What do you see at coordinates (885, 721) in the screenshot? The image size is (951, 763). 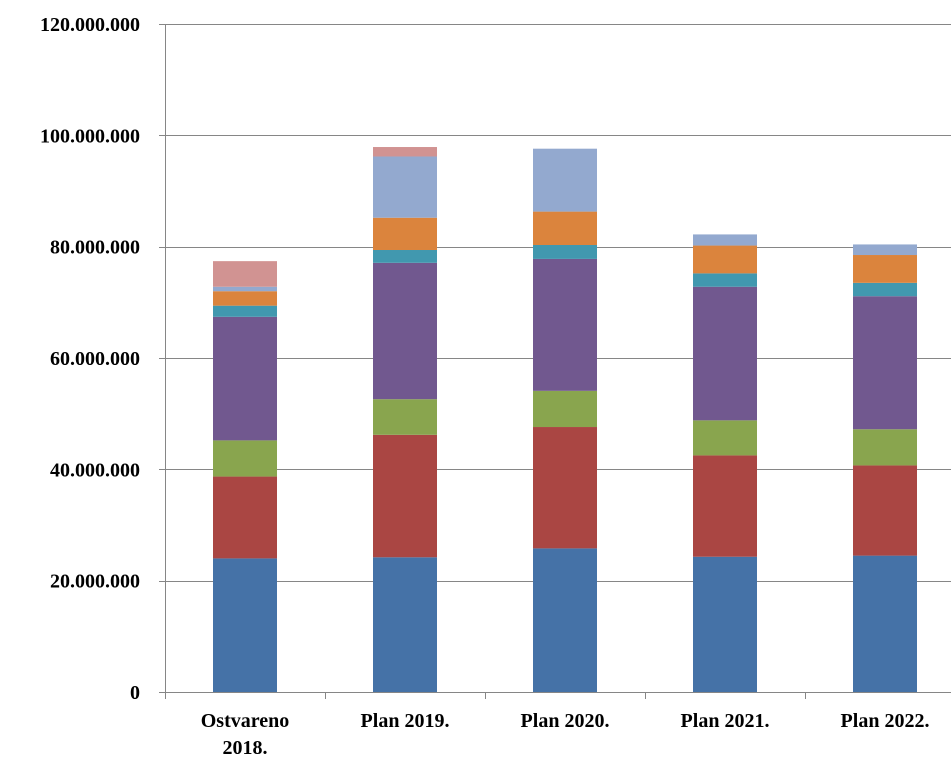 I see `x-tick-label: Plan 2022.` at bounding box center [885, 721].